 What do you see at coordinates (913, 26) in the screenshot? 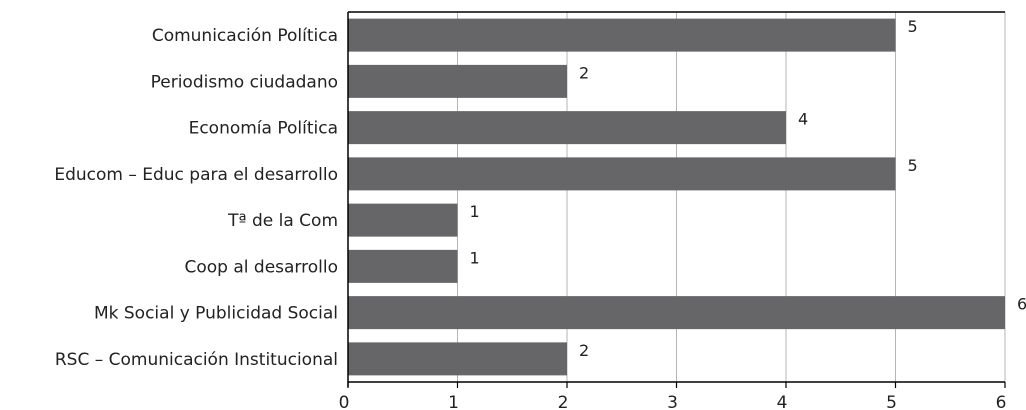
I see `value-label-1: 5` at bounding box center [913, 26].